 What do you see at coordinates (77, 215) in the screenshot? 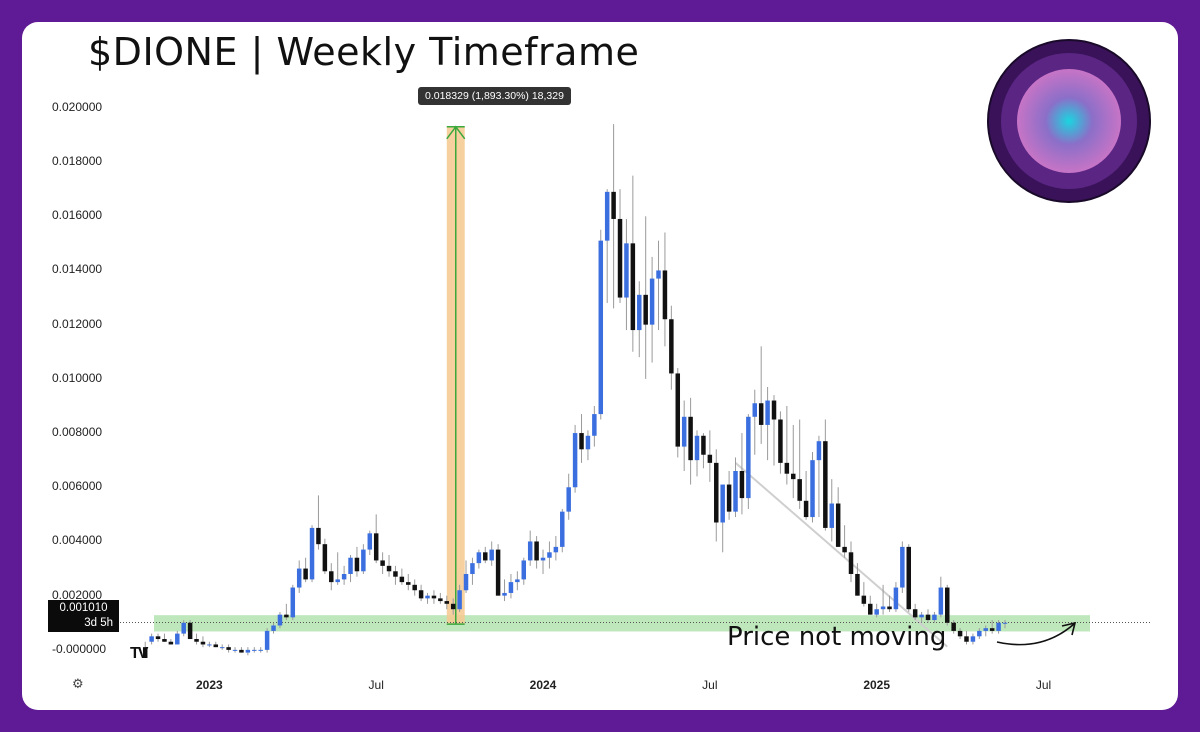
I see `y-tick-label: 0.016000` at bounding box center [77, 215].